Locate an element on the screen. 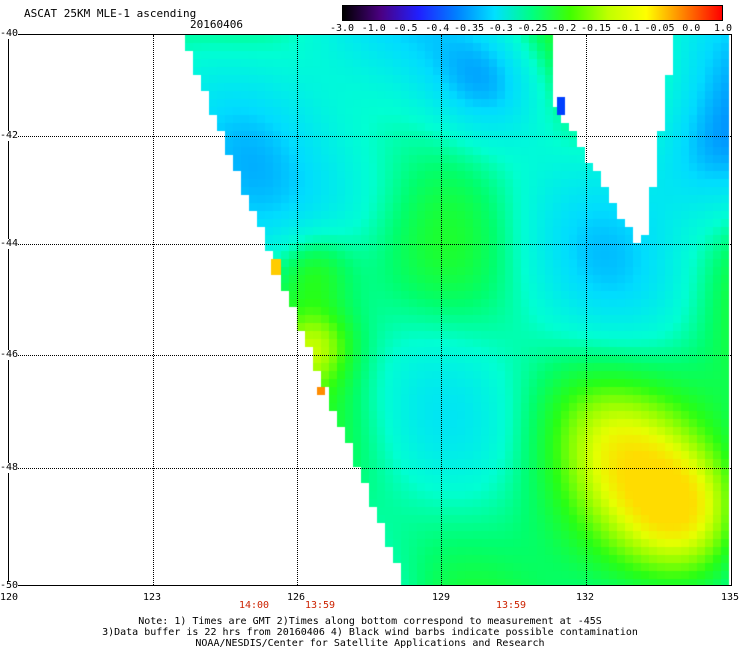 The width and height of the screenshot is (740, 650). color-scale-label: -1.0 is located at coordinates (373, 28).